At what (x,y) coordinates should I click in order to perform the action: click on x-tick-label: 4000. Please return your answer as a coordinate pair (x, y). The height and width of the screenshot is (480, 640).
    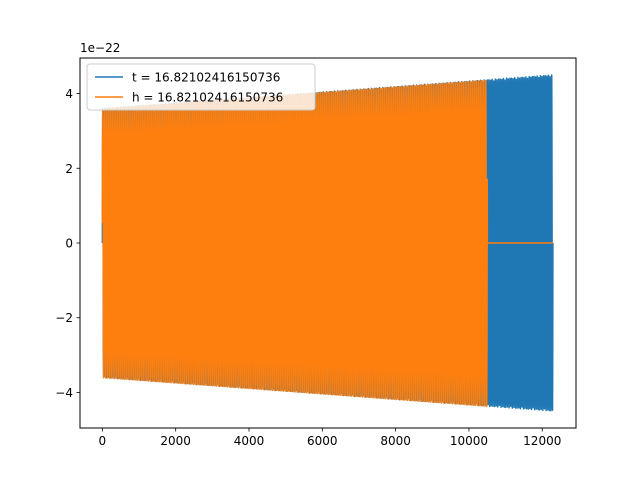
    Looking at the image, I should click on (249, 441).